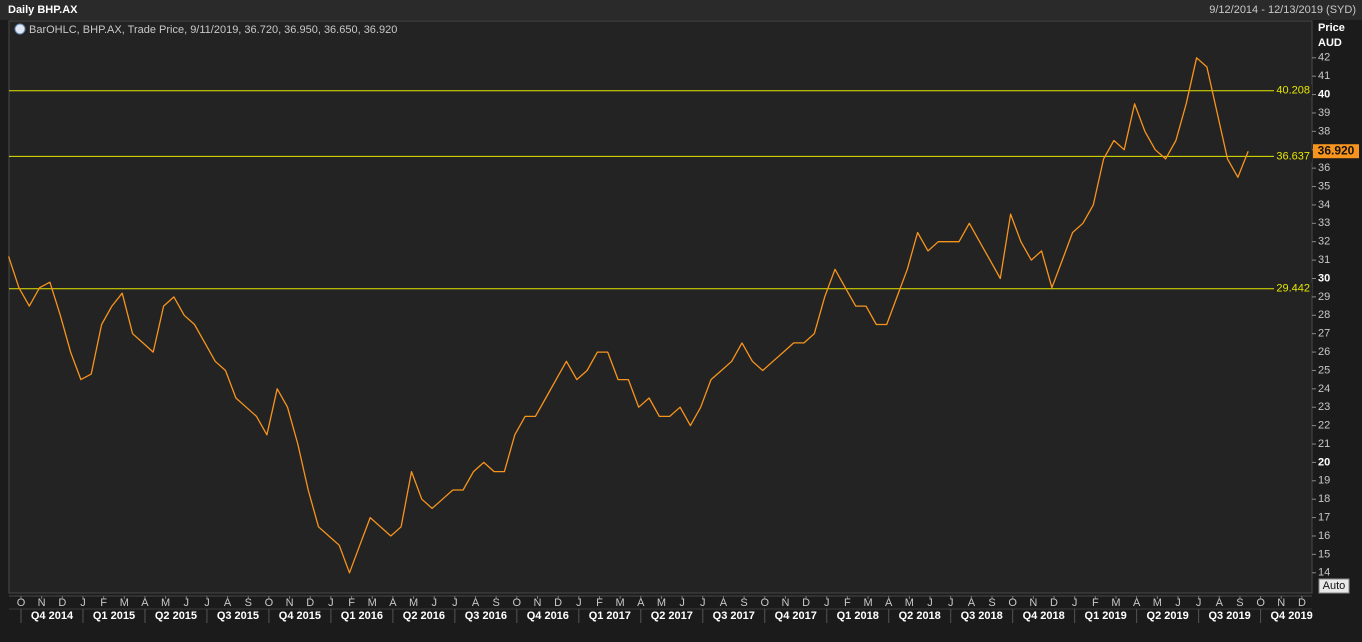  What do you see at coordinates (1324, 278) in the screenshot?
I see `y-tick-label: 30` at bounding box center [1324, 278].